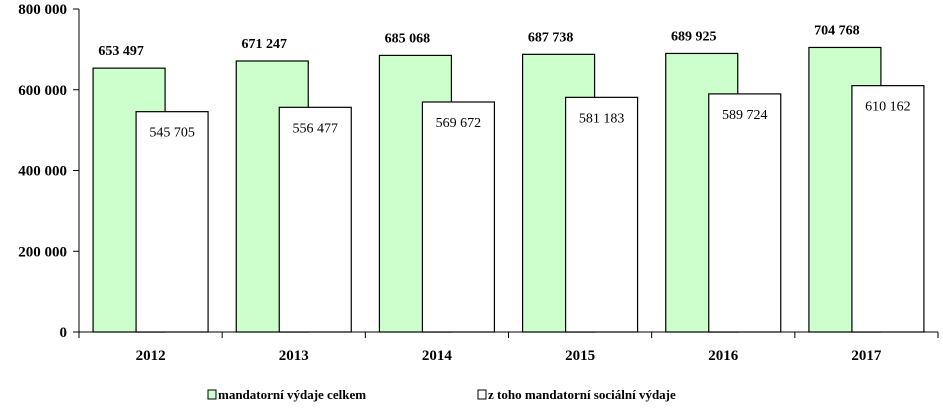  Describe the element at coordinates (745, 213) in the screenshot. I see `bar-social-2016` at that location.